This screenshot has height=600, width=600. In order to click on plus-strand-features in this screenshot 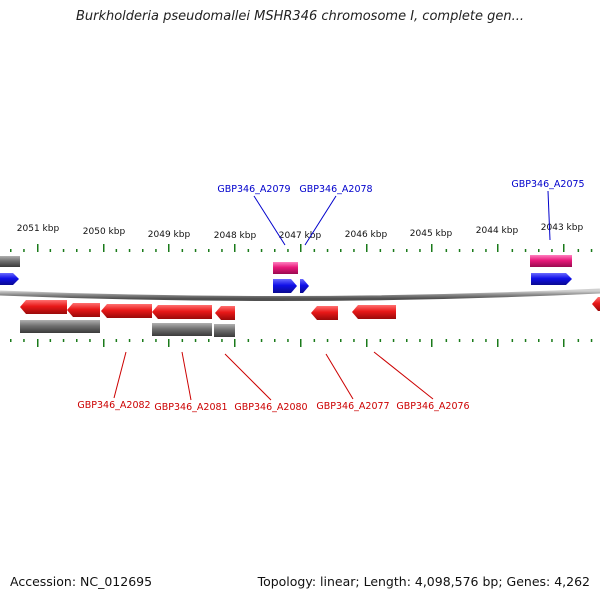, I will do `click(286, 274)`.